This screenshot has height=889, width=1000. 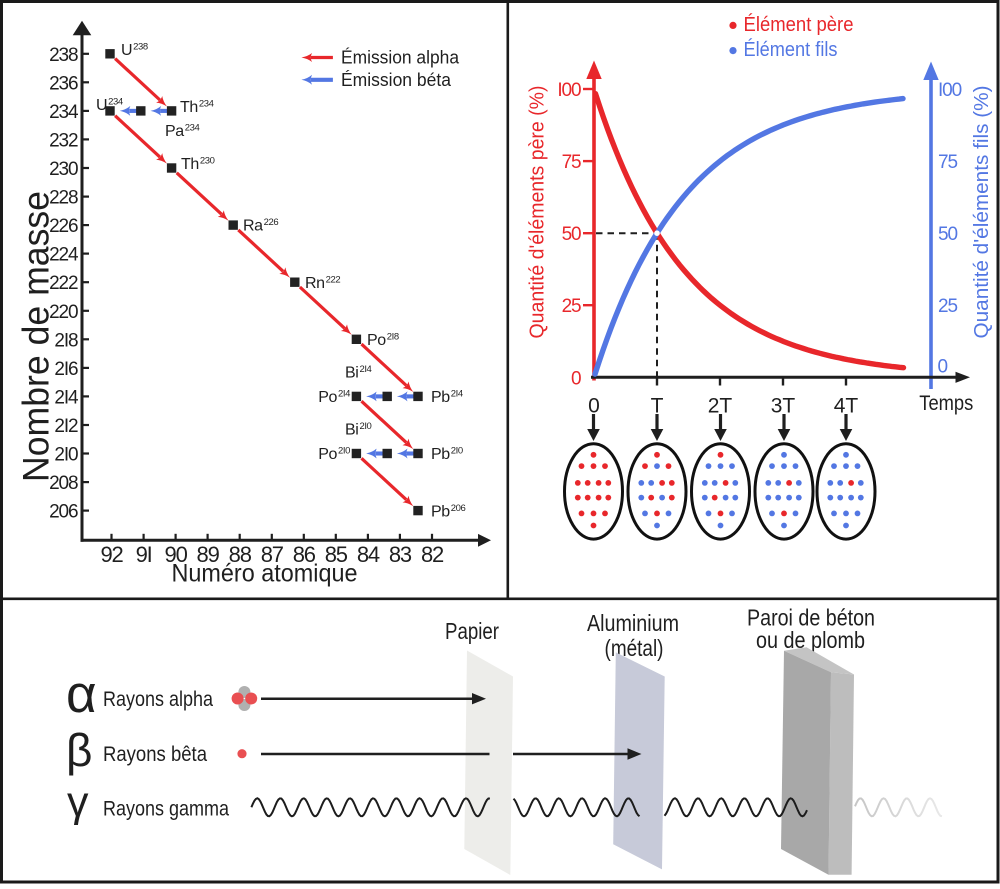 I want to click on svg-text: 90, so click(x=176, y=554).